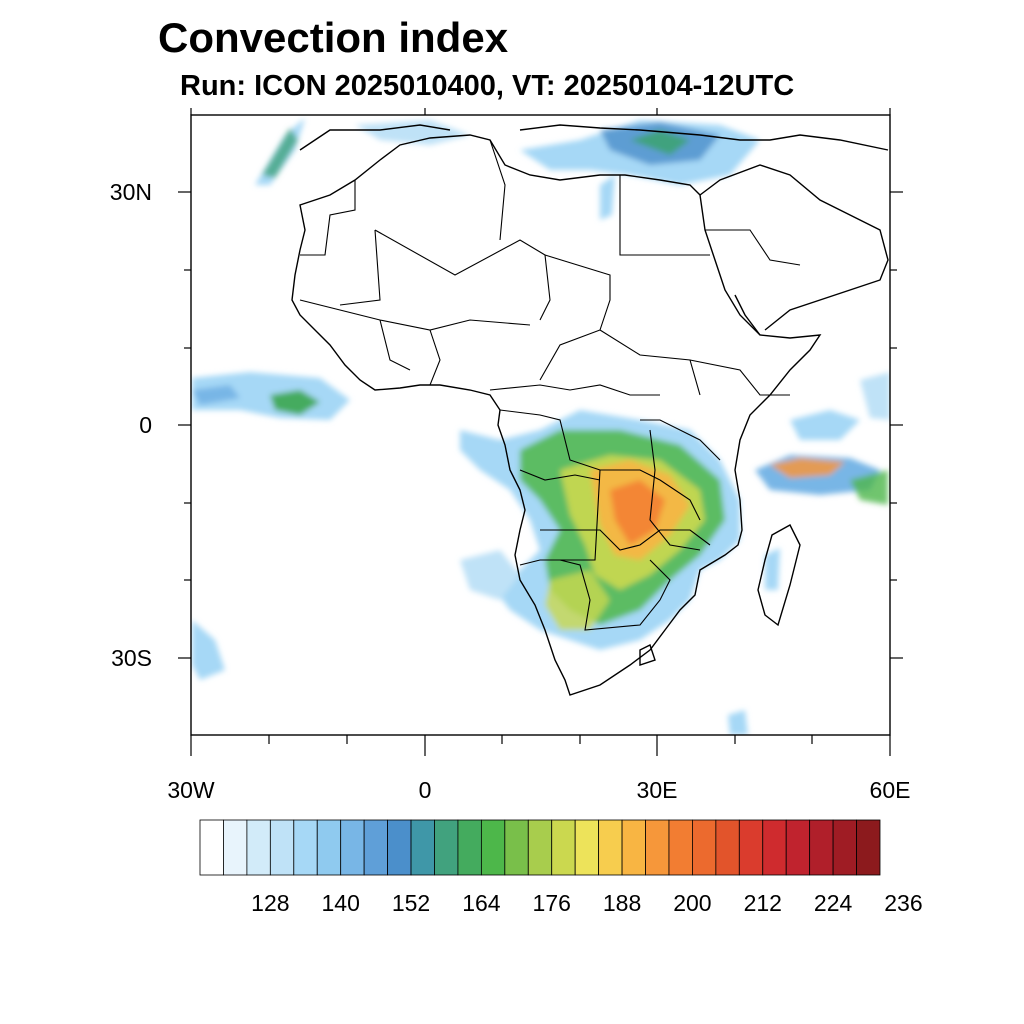  What do you see at coordinates (481, 903) in the screenshot?
I see `colorbar-label: 164` at bounding box center [481, 903].